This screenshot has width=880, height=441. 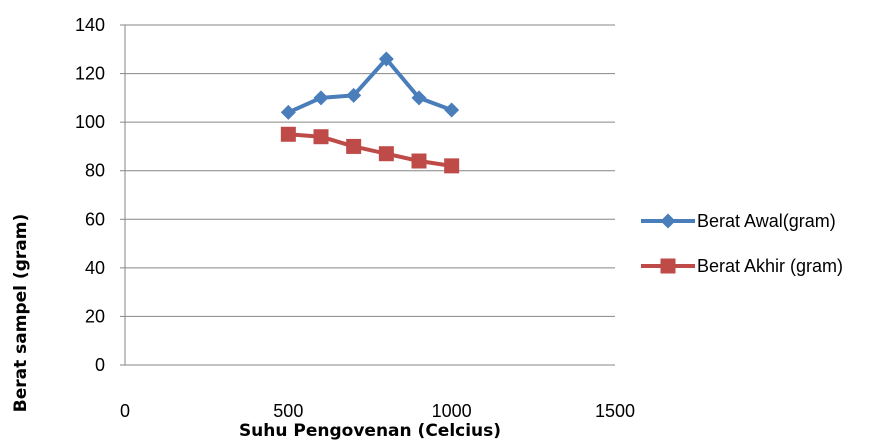 What do you see at coordinates (766, 221) in the screenshot?
I see `legend-label: Berat Awal(gram)` at bounding box center [766, 221].